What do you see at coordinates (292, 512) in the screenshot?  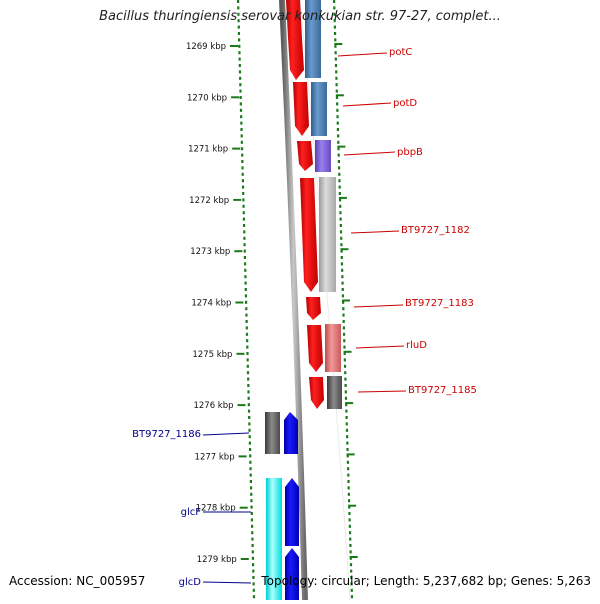 I see `gene-glcF-arrow` at bounding box center [292, 512].